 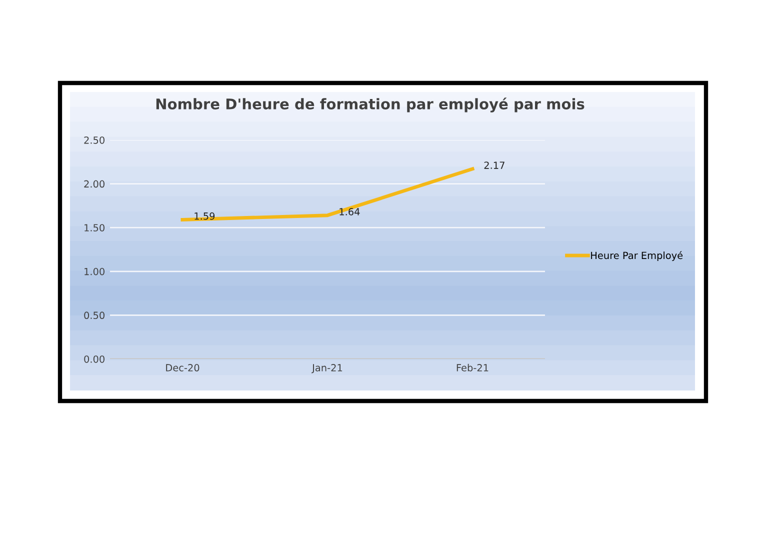 I want to click on y-tick-label: 2.50, so click(x=94, y=140).